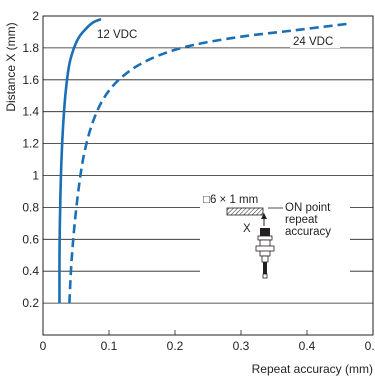 This screenshot has height=379, width=375. Describe the element at coordinates (30, 239) in the screenshot. I see `y-tick-label: 0.6` at that location.